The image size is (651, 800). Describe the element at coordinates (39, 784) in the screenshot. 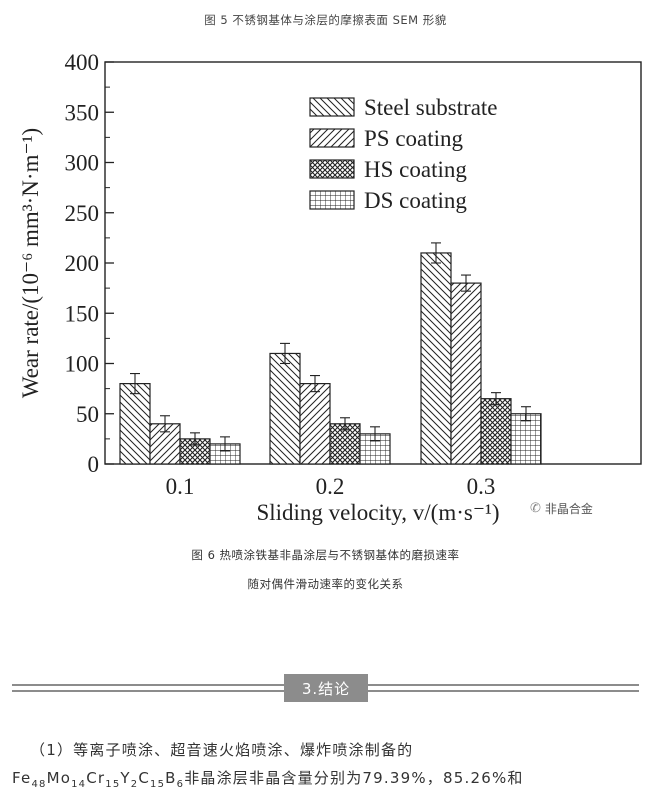

I see `formula-subscript: 48` at that location.